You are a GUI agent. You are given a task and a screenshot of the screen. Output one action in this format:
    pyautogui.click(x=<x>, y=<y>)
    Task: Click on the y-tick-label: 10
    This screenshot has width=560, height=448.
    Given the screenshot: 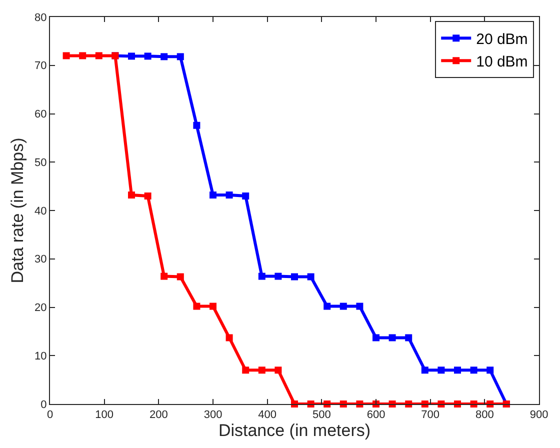 What is the action you would take?
    pyautogui.click(x=40, y=356)
    